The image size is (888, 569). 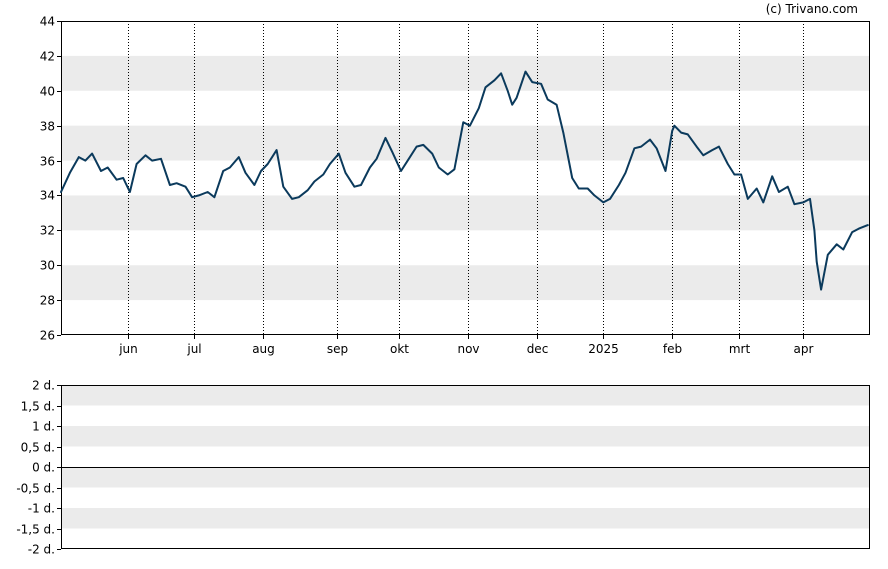 What do you see at coordinates (468, 349) in the screenshot?
I see `x-tick-label: nov` at bounding box center [468, 349].